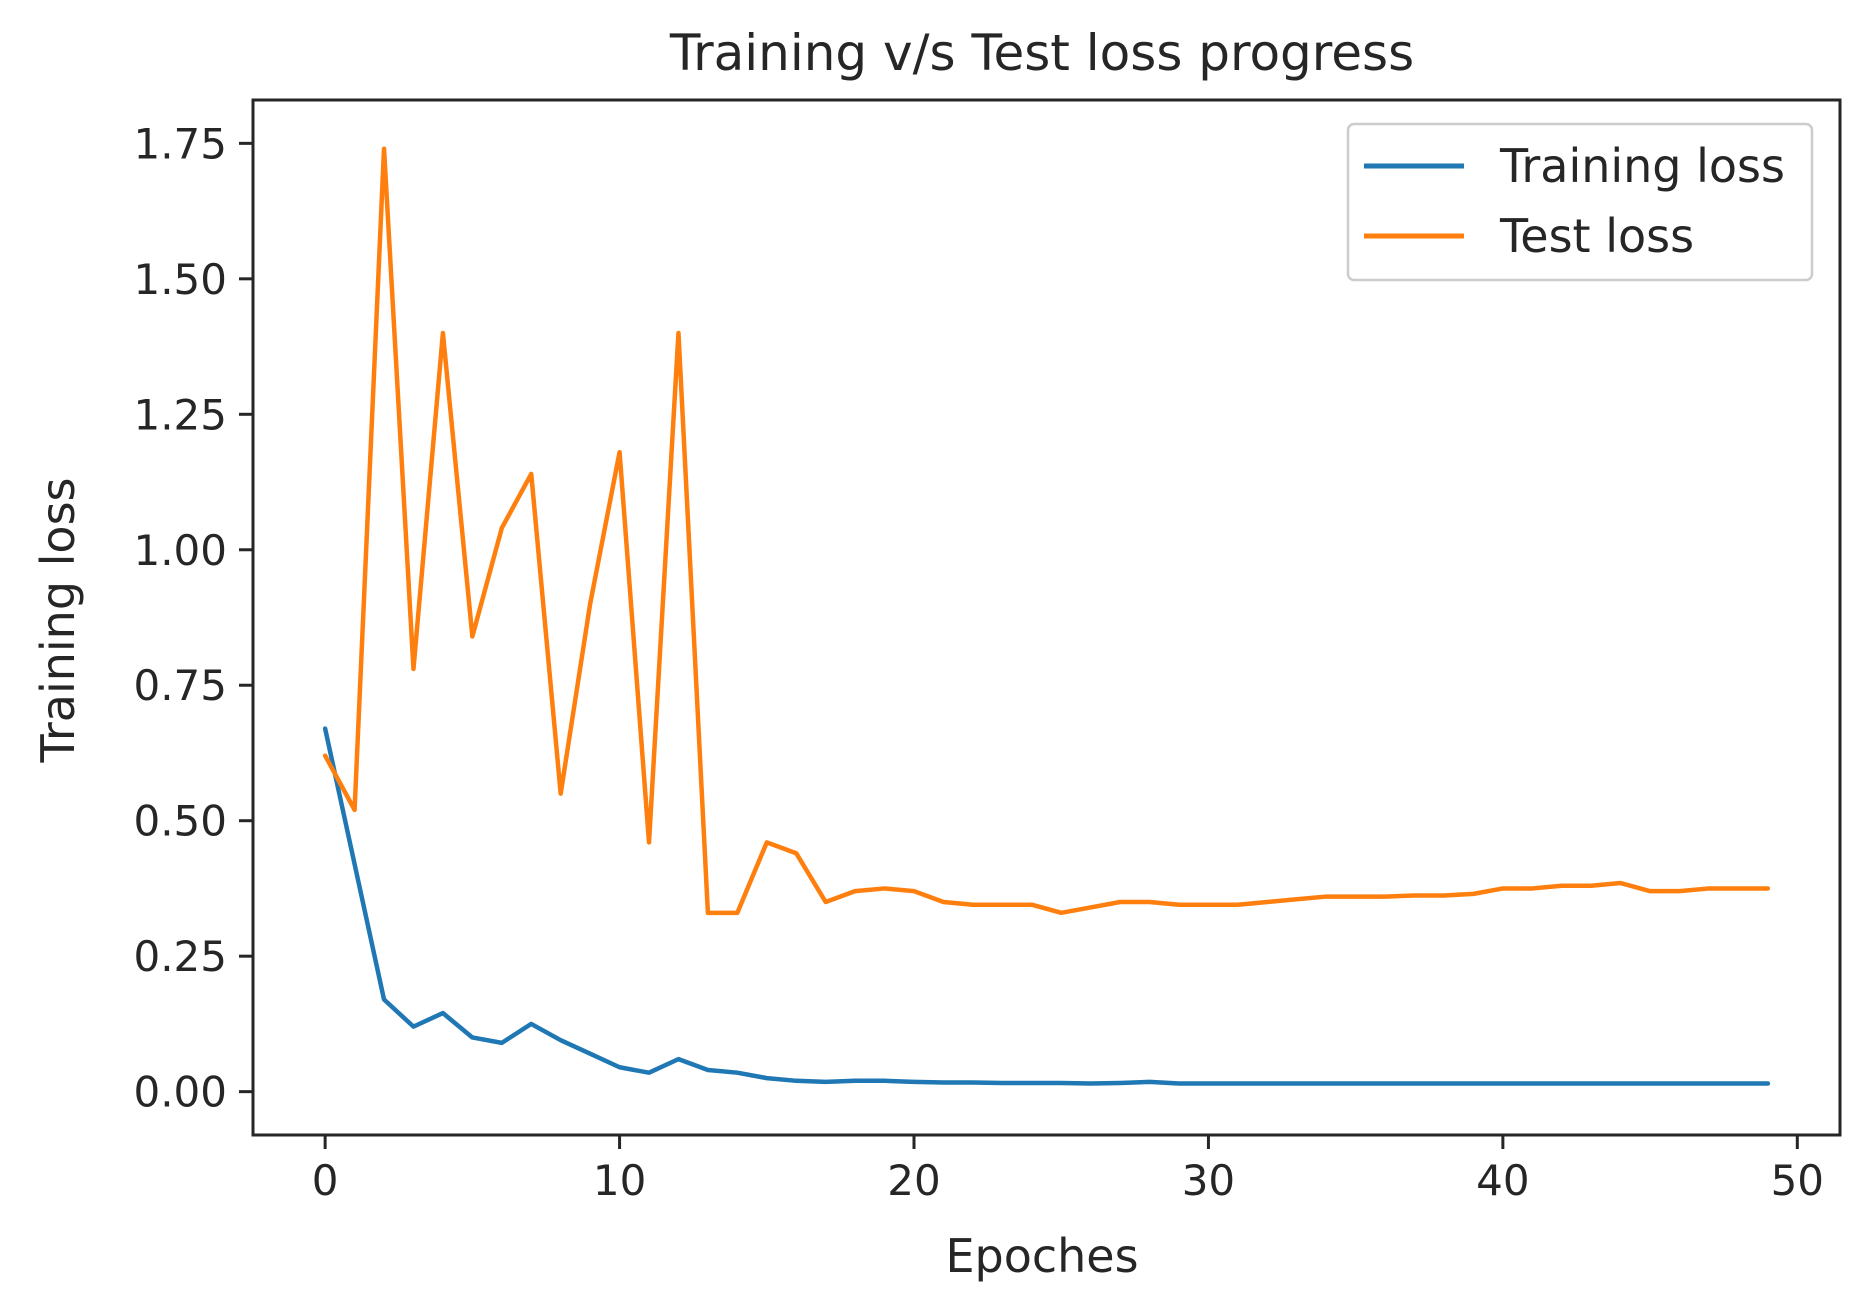  Describe the element at coordinates (913, 1180) in the screenshot. I see `x-tick-label: 20` at that location.